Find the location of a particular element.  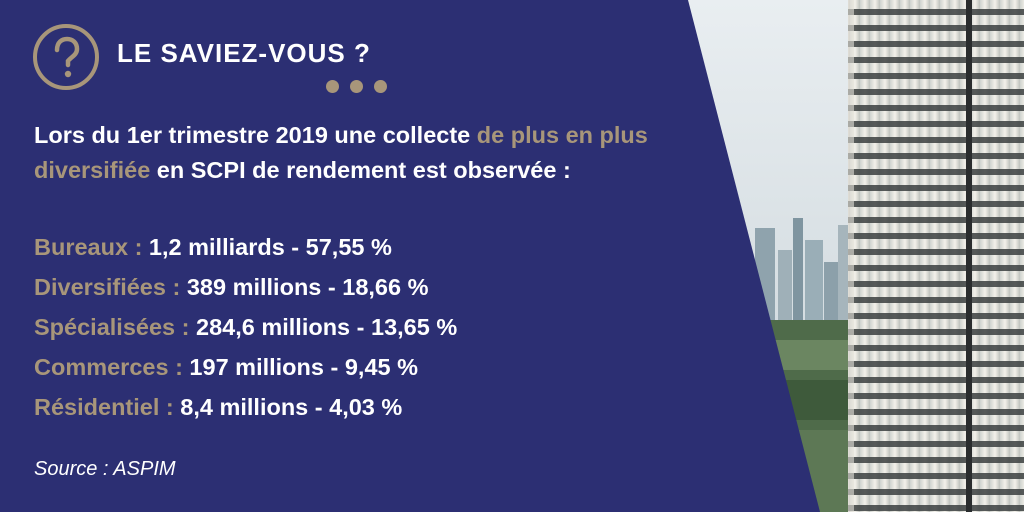

stat-value: 8,4 millions - 4,03 % is located at coordinates (288, 407).